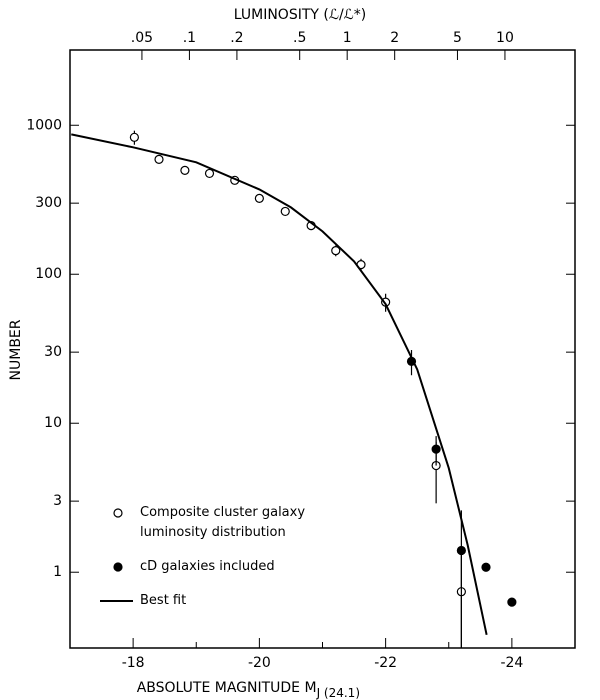 The width and height of the screenshot is (600, 700). What do you see at coordinates (53, 352) in the screenshot?
I see `y-tick-label: 30` at bounding box center [53, 352].